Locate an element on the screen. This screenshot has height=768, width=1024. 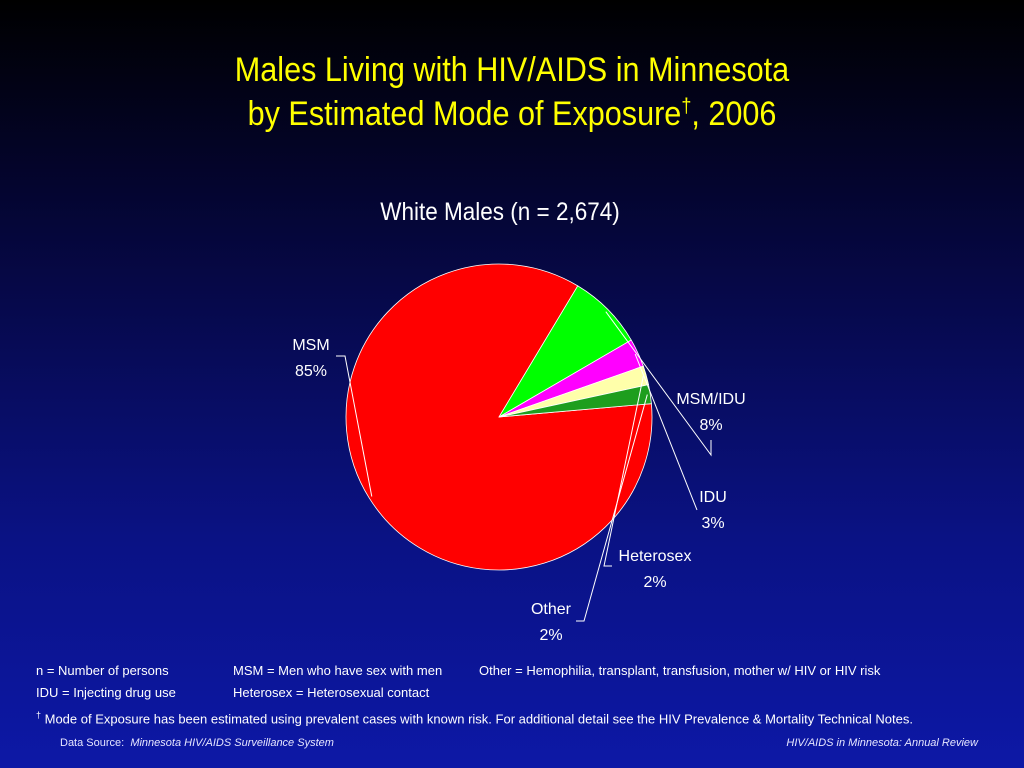
leader-line-msm-idu is located at coordinates (658, 384).